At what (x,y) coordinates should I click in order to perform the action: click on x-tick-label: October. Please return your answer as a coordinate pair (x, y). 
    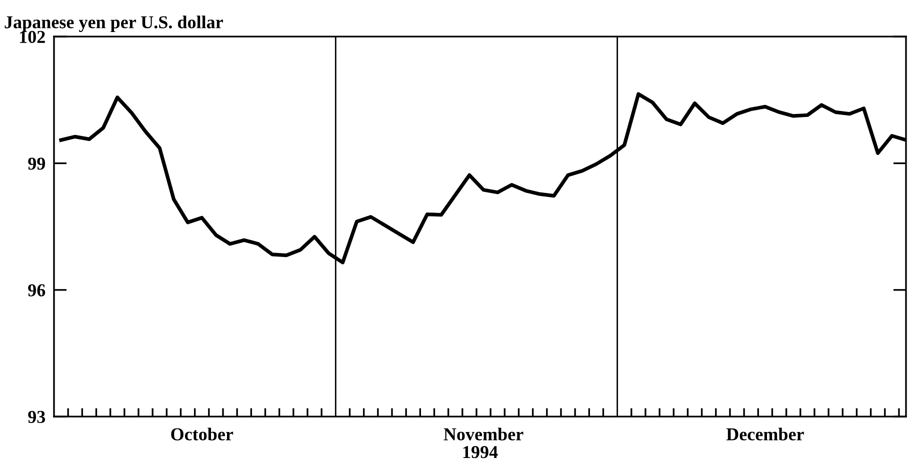
    Looking at the image, I should click on (202, 434).